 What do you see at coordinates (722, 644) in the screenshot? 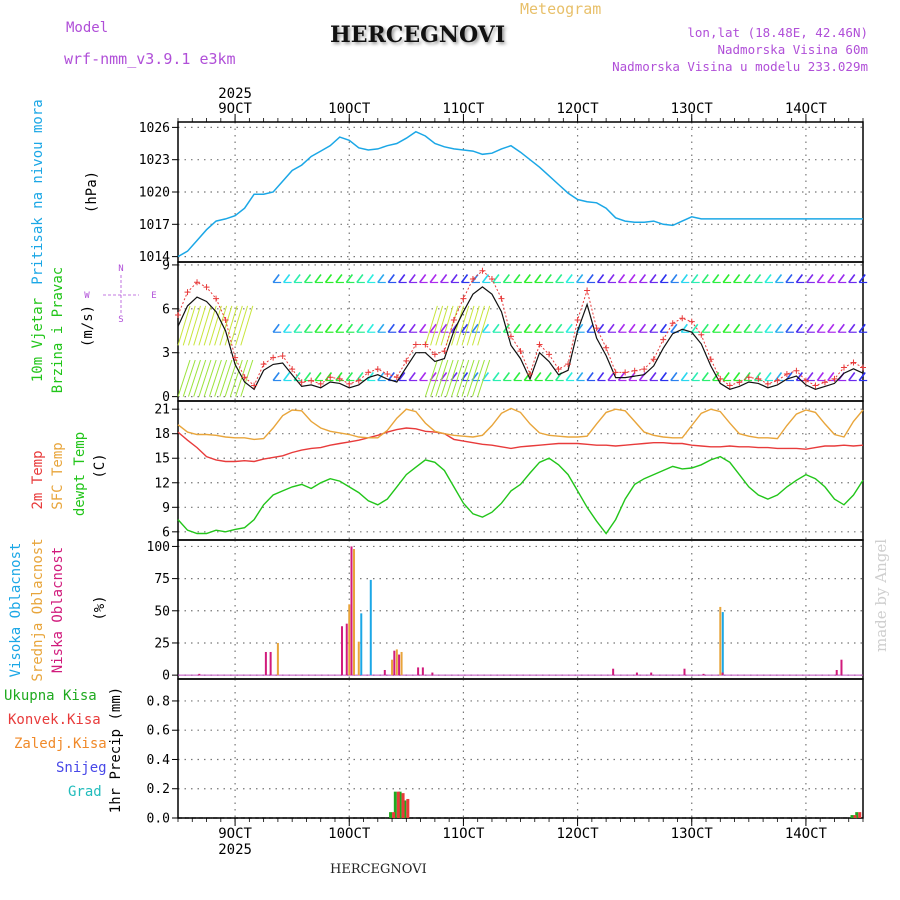
I see `cloud-high-bar` at bounding box center [722, 644].